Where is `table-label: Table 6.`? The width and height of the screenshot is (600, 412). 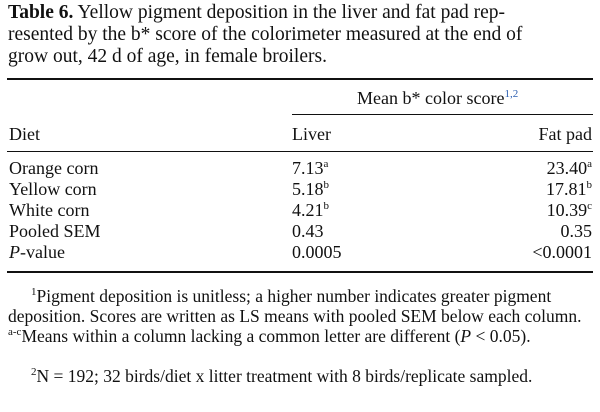 table-label: Table 6. is located at coordinates (41, 12).